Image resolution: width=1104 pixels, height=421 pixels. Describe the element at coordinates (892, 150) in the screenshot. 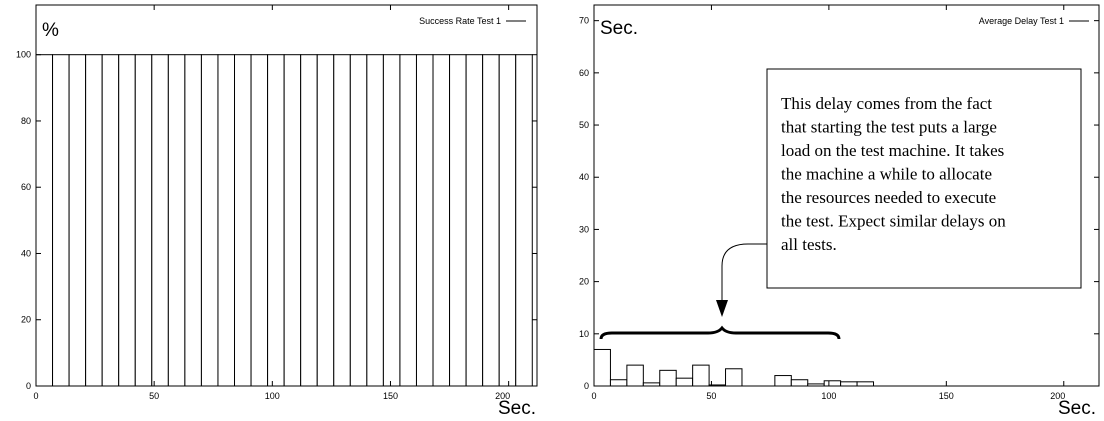

I see `annotation-line: load on the test machine. It takes` at that location.